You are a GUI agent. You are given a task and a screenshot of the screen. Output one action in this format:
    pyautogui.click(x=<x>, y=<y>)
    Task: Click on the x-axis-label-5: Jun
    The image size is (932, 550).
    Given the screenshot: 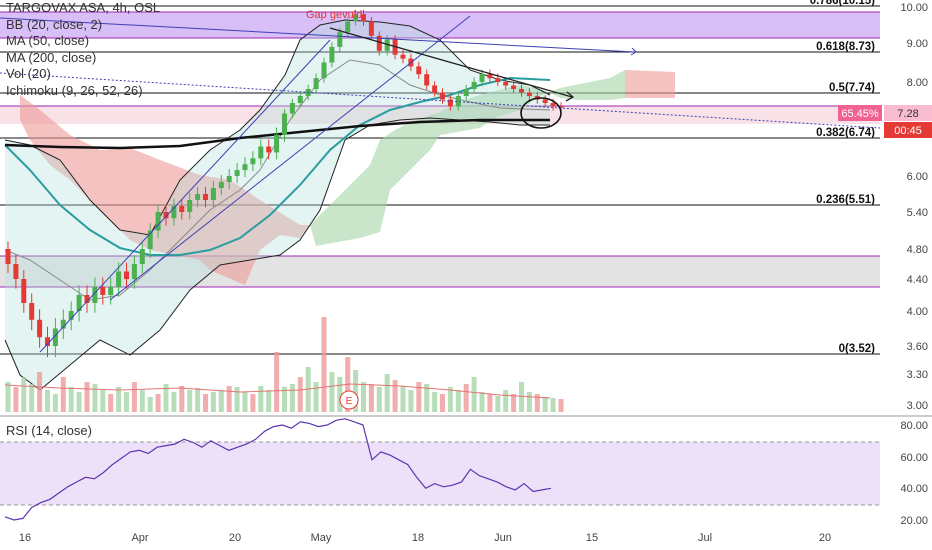 What is the action you would take?
    pyautogui.click(x=503, y=538)
    